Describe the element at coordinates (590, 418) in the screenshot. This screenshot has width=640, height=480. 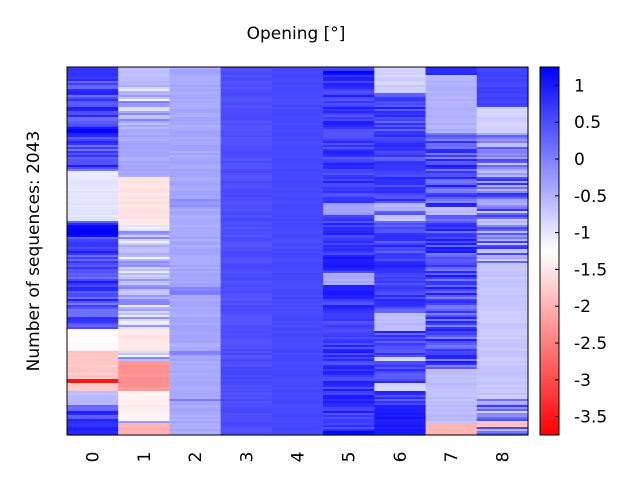
I see `colorbar-tick-label: -3.5` at that location.